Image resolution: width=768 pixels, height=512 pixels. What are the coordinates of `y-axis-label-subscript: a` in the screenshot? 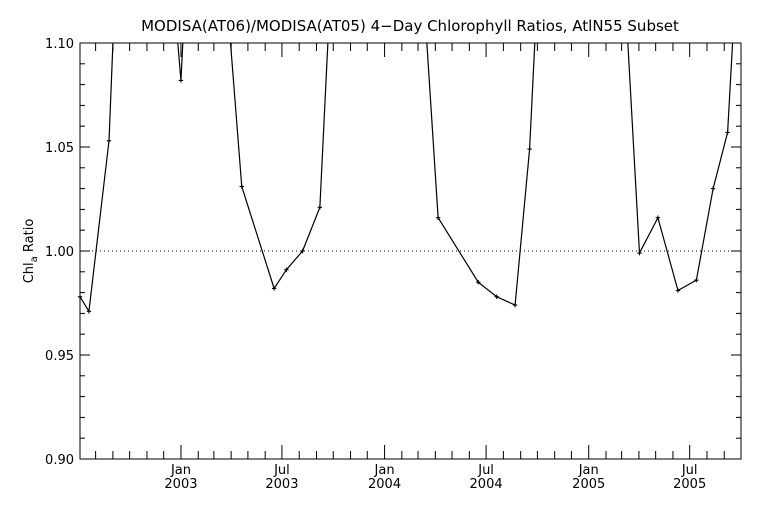 It's located at (34, 259).